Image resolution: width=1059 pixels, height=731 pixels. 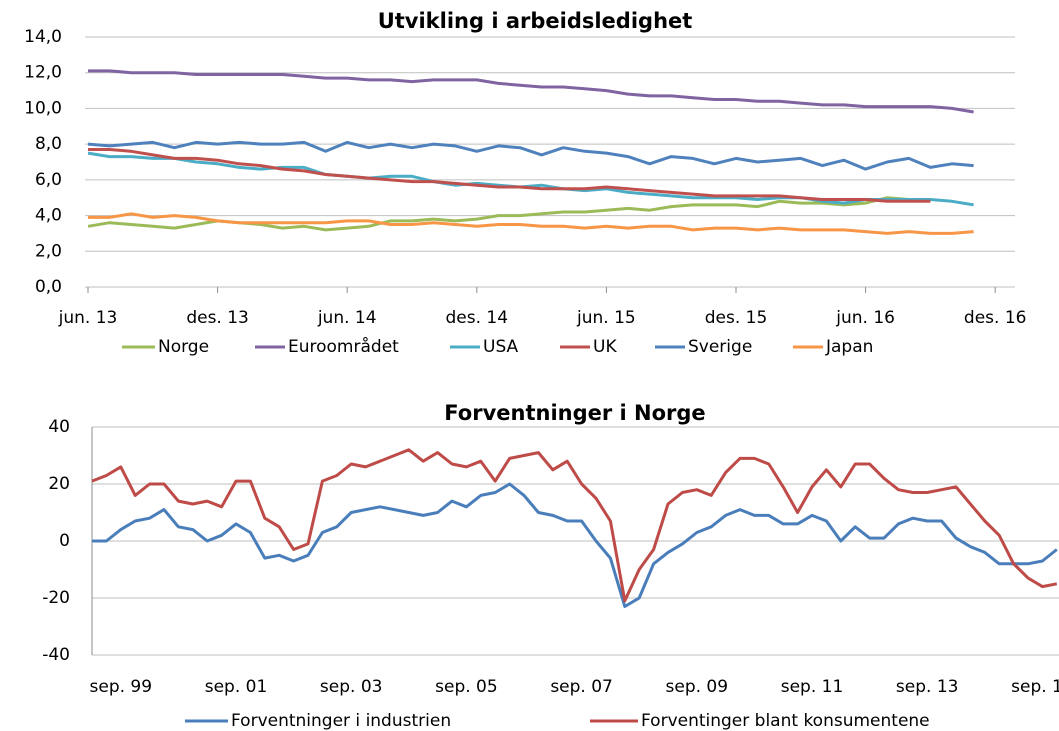 What do you see at coordinates (697, 687) in the screenshot?
I see `x-tick-label: sep. 09` at bounding box center [697, 687].